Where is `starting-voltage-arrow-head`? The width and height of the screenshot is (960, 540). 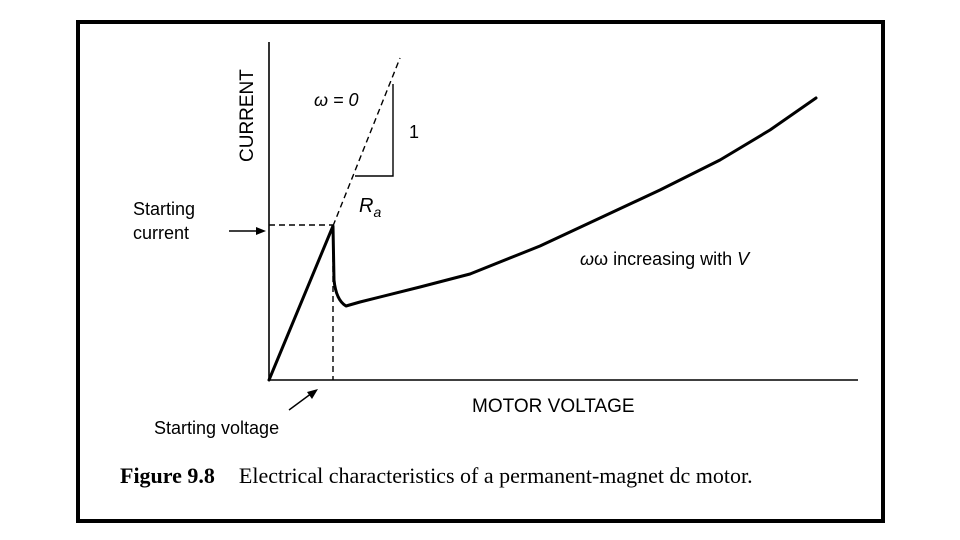 starting-voltage-arrow-head is located at coordinates (312, 394).